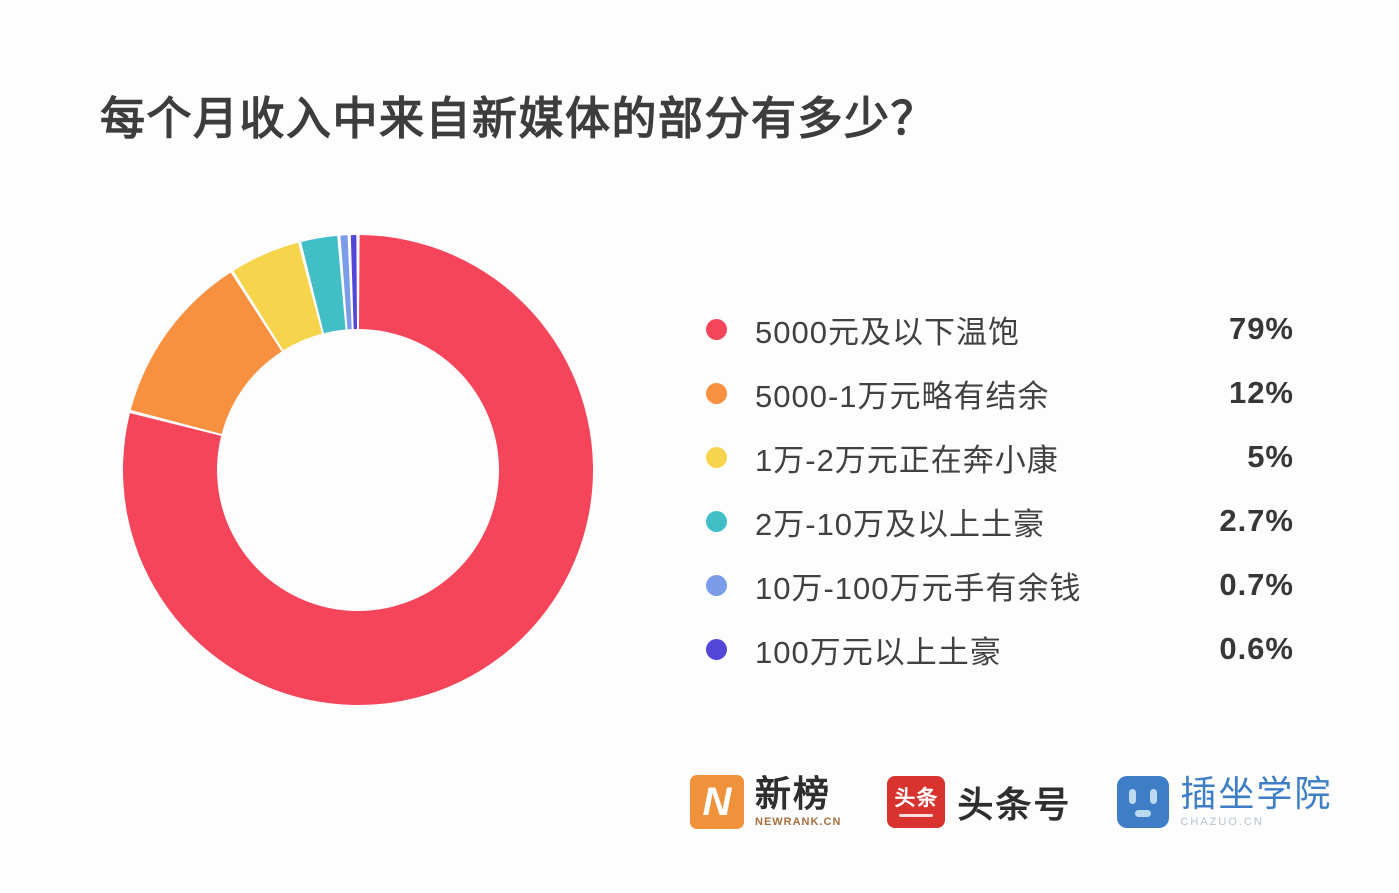  What do you see at coordinates (798, 822) in the screenshot?
I see `newrank-logo-subtitle: NEWRANK.CN` at bounding box center [798, 822].